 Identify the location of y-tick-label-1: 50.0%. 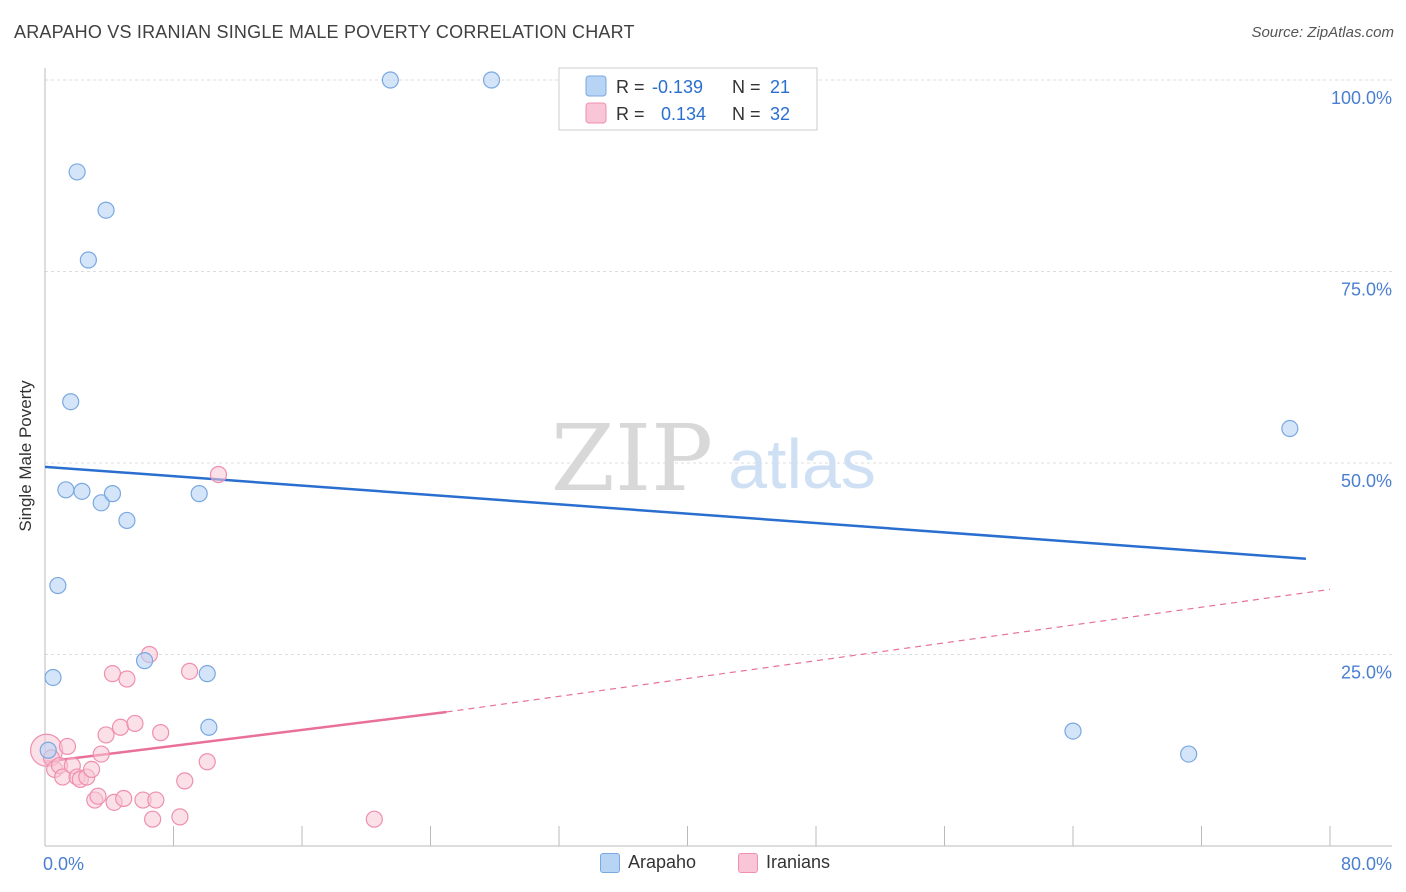
(1366, 481).